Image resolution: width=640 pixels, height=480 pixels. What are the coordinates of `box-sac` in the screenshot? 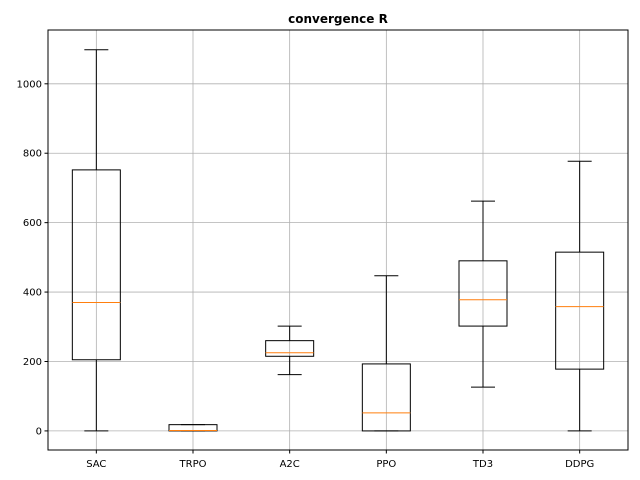 It's located at (96, 240).